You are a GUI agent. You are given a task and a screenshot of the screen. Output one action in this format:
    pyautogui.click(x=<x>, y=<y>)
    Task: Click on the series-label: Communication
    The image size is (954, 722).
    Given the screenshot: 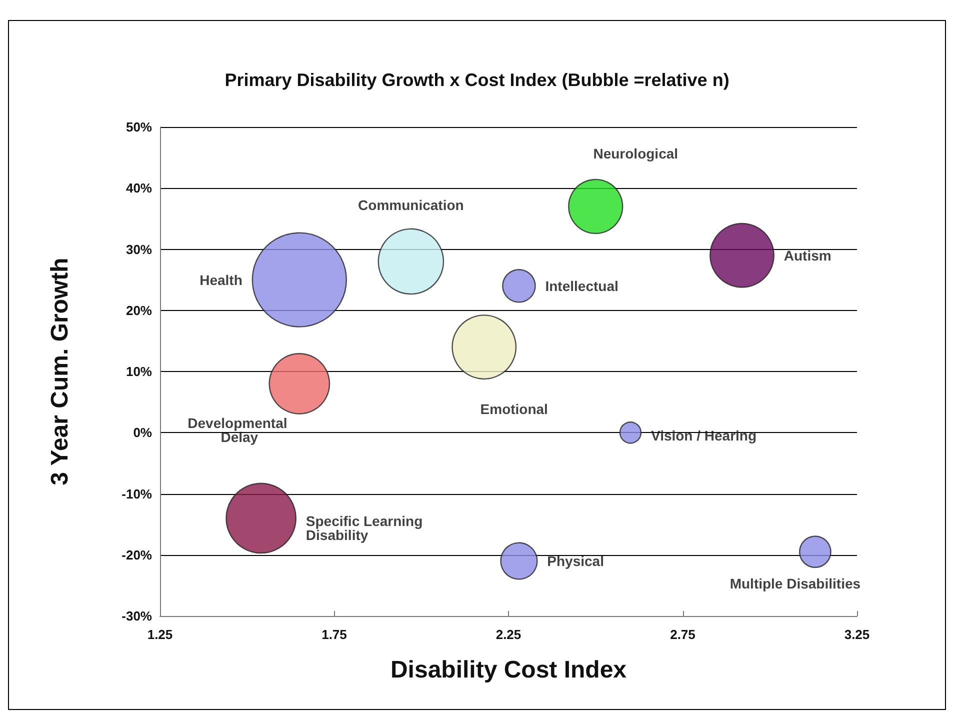 What is the action you would take?
    pyautogui.click(x=411, y=204)
    